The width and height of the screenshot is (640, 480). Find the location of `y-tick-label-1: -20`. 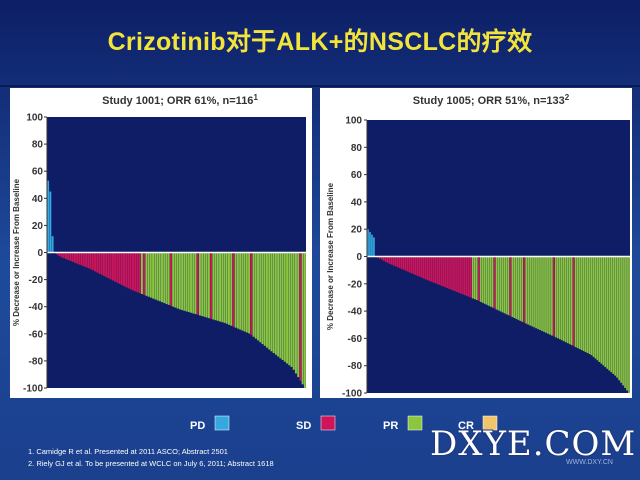

y-tick-label-1: -20 is located at coordinates (36, 280).